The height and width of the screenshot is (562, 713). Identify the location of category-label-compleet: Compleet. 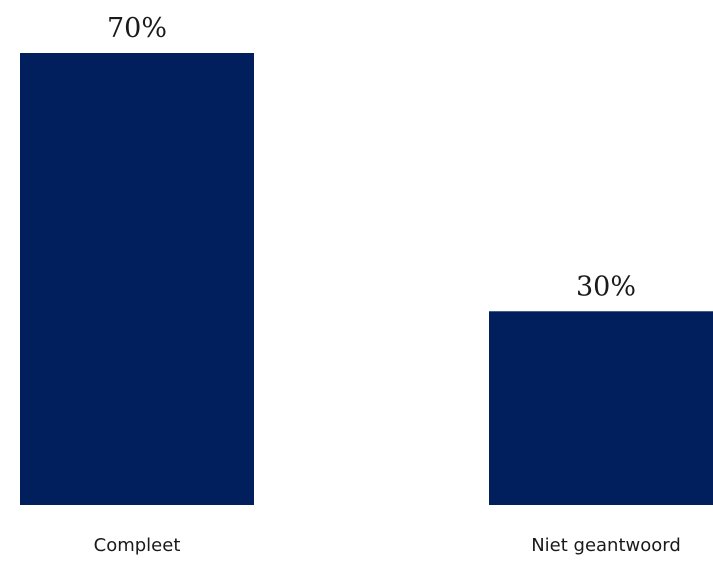
(137, 545).